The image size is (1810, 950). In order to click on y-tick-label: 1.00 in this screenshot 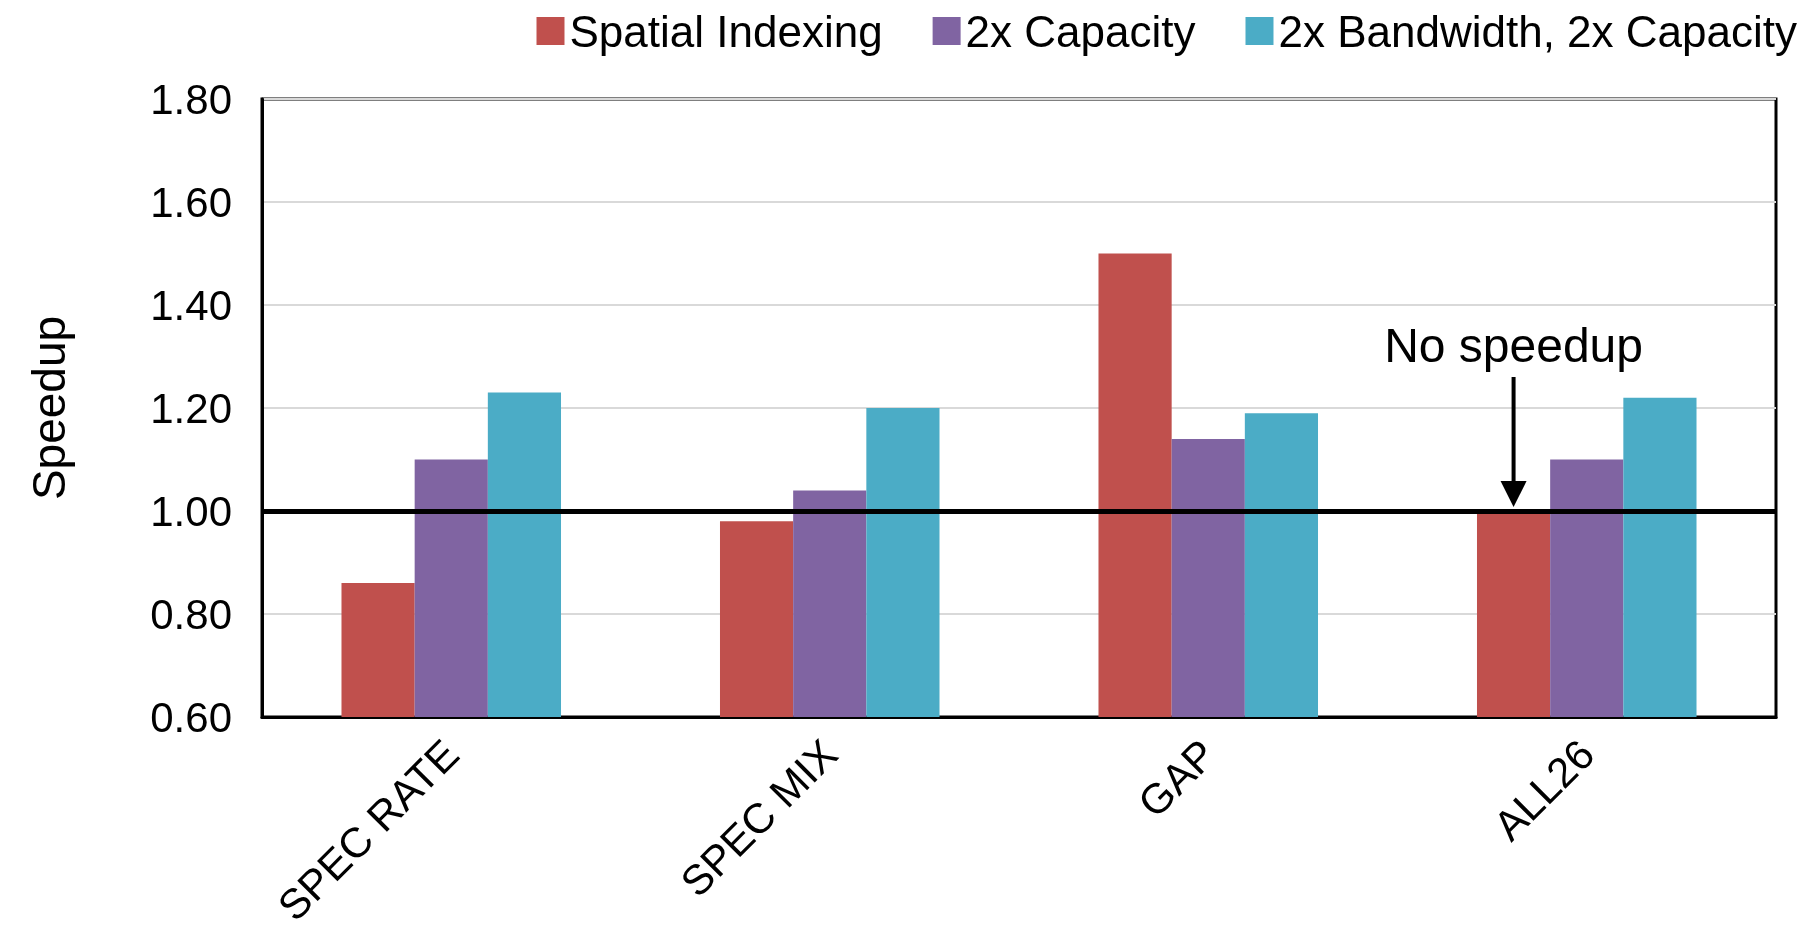, I will do `click(191, 511)`.